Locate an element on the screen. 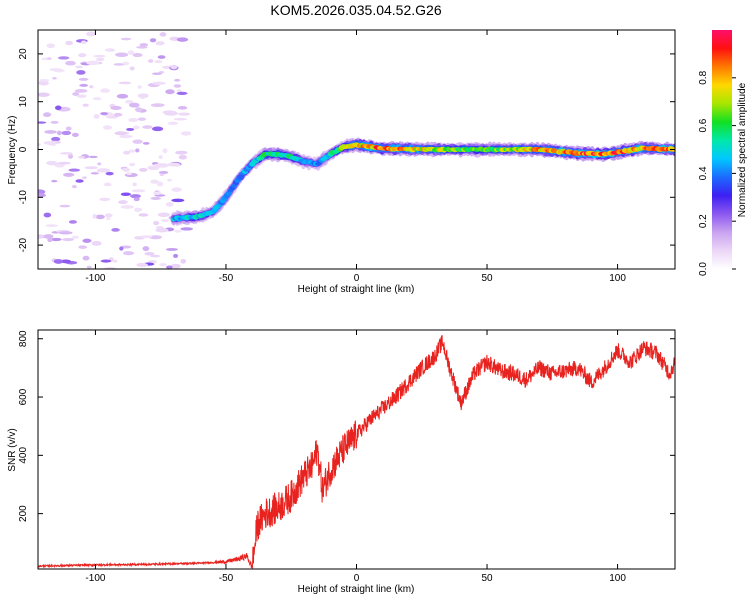 This screenshot has width=750, height=600. colorbar-tick-label: 0.0 is located at coordinates (703, 269).